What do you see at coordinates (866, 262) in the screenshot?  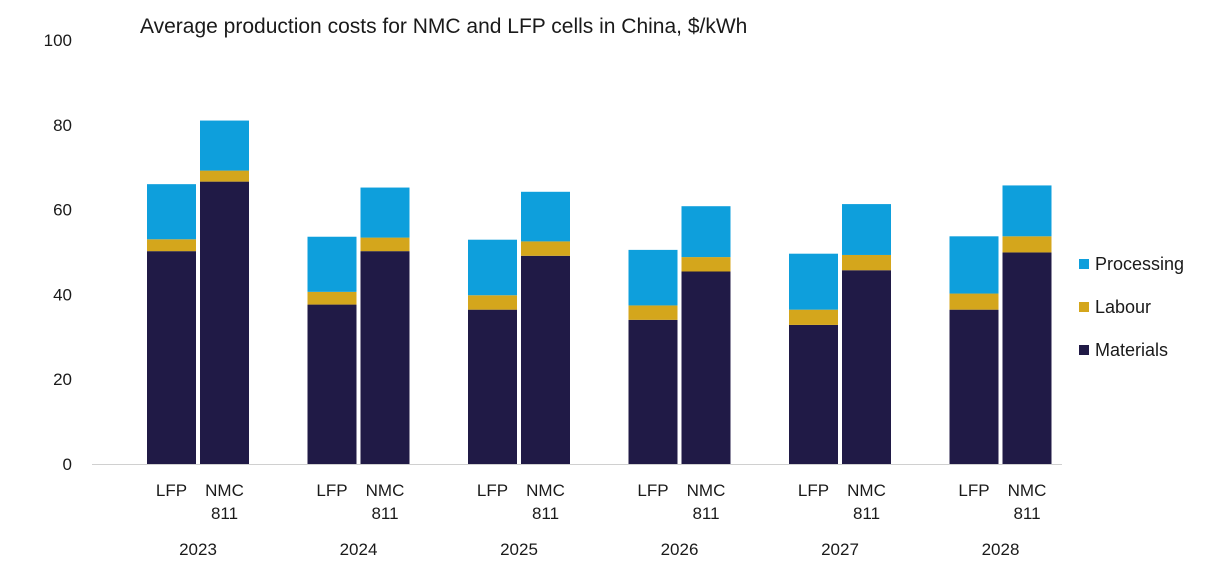 I see `bar-labour-2027-nmc811` at bounding box center [866, 262].